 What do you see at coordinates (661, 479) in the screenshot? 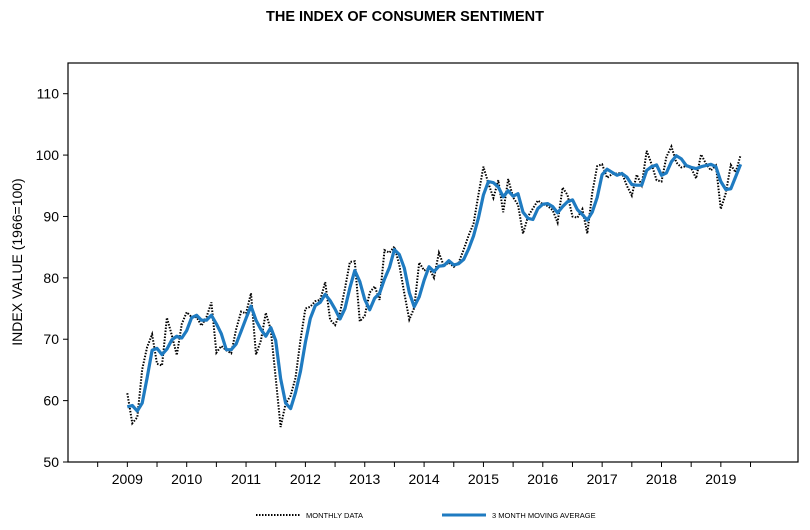
I see `x-tick-label: 2018` at bounding box center [661, 479].